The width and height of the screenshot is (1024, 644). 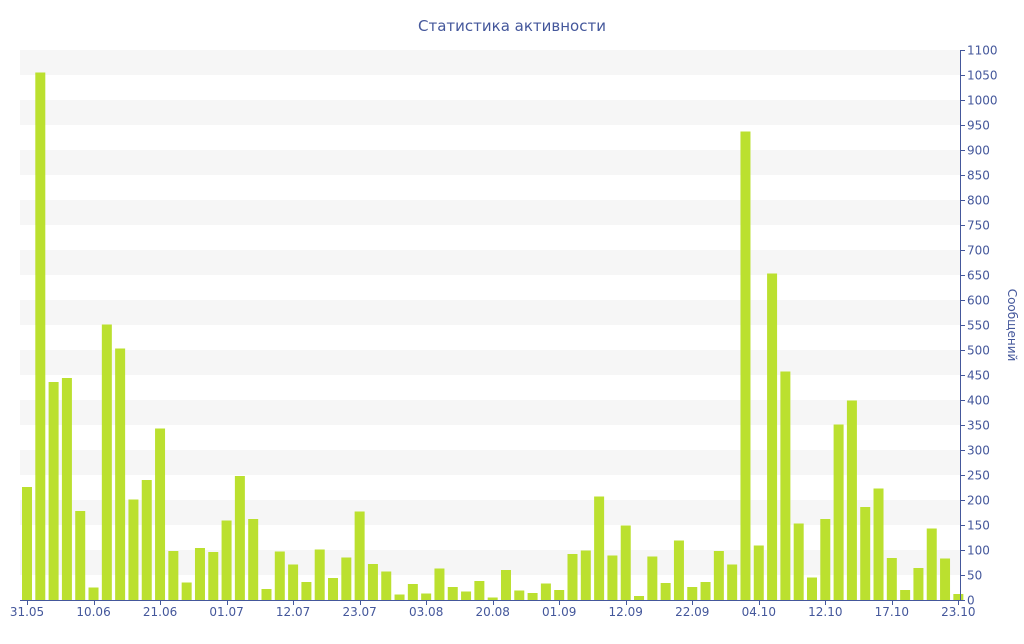 What do you see at coordinates (978, 176) in the screenshot?
I see `y-tick-label: 850` at bounding box center [978, 176].